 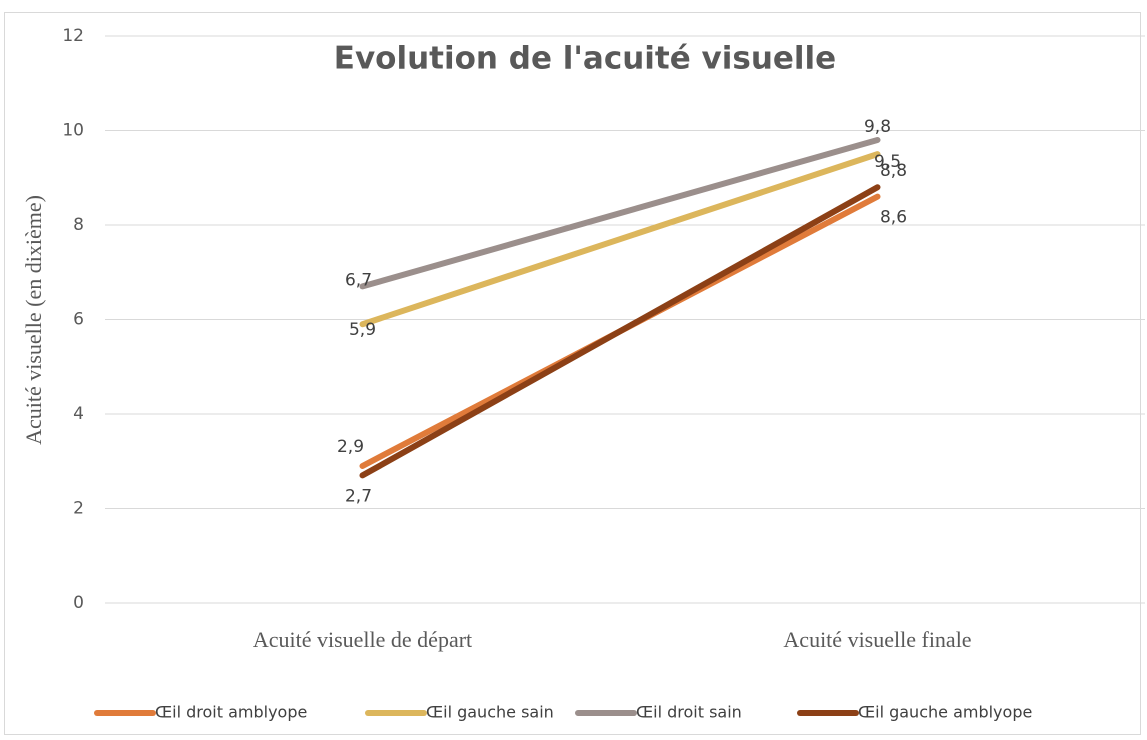 What do you see at coordinates (362, 639) in the screenshot?
I see `x-tick-label: Acuité visuelle de départ` at bounding box center [362, 639].